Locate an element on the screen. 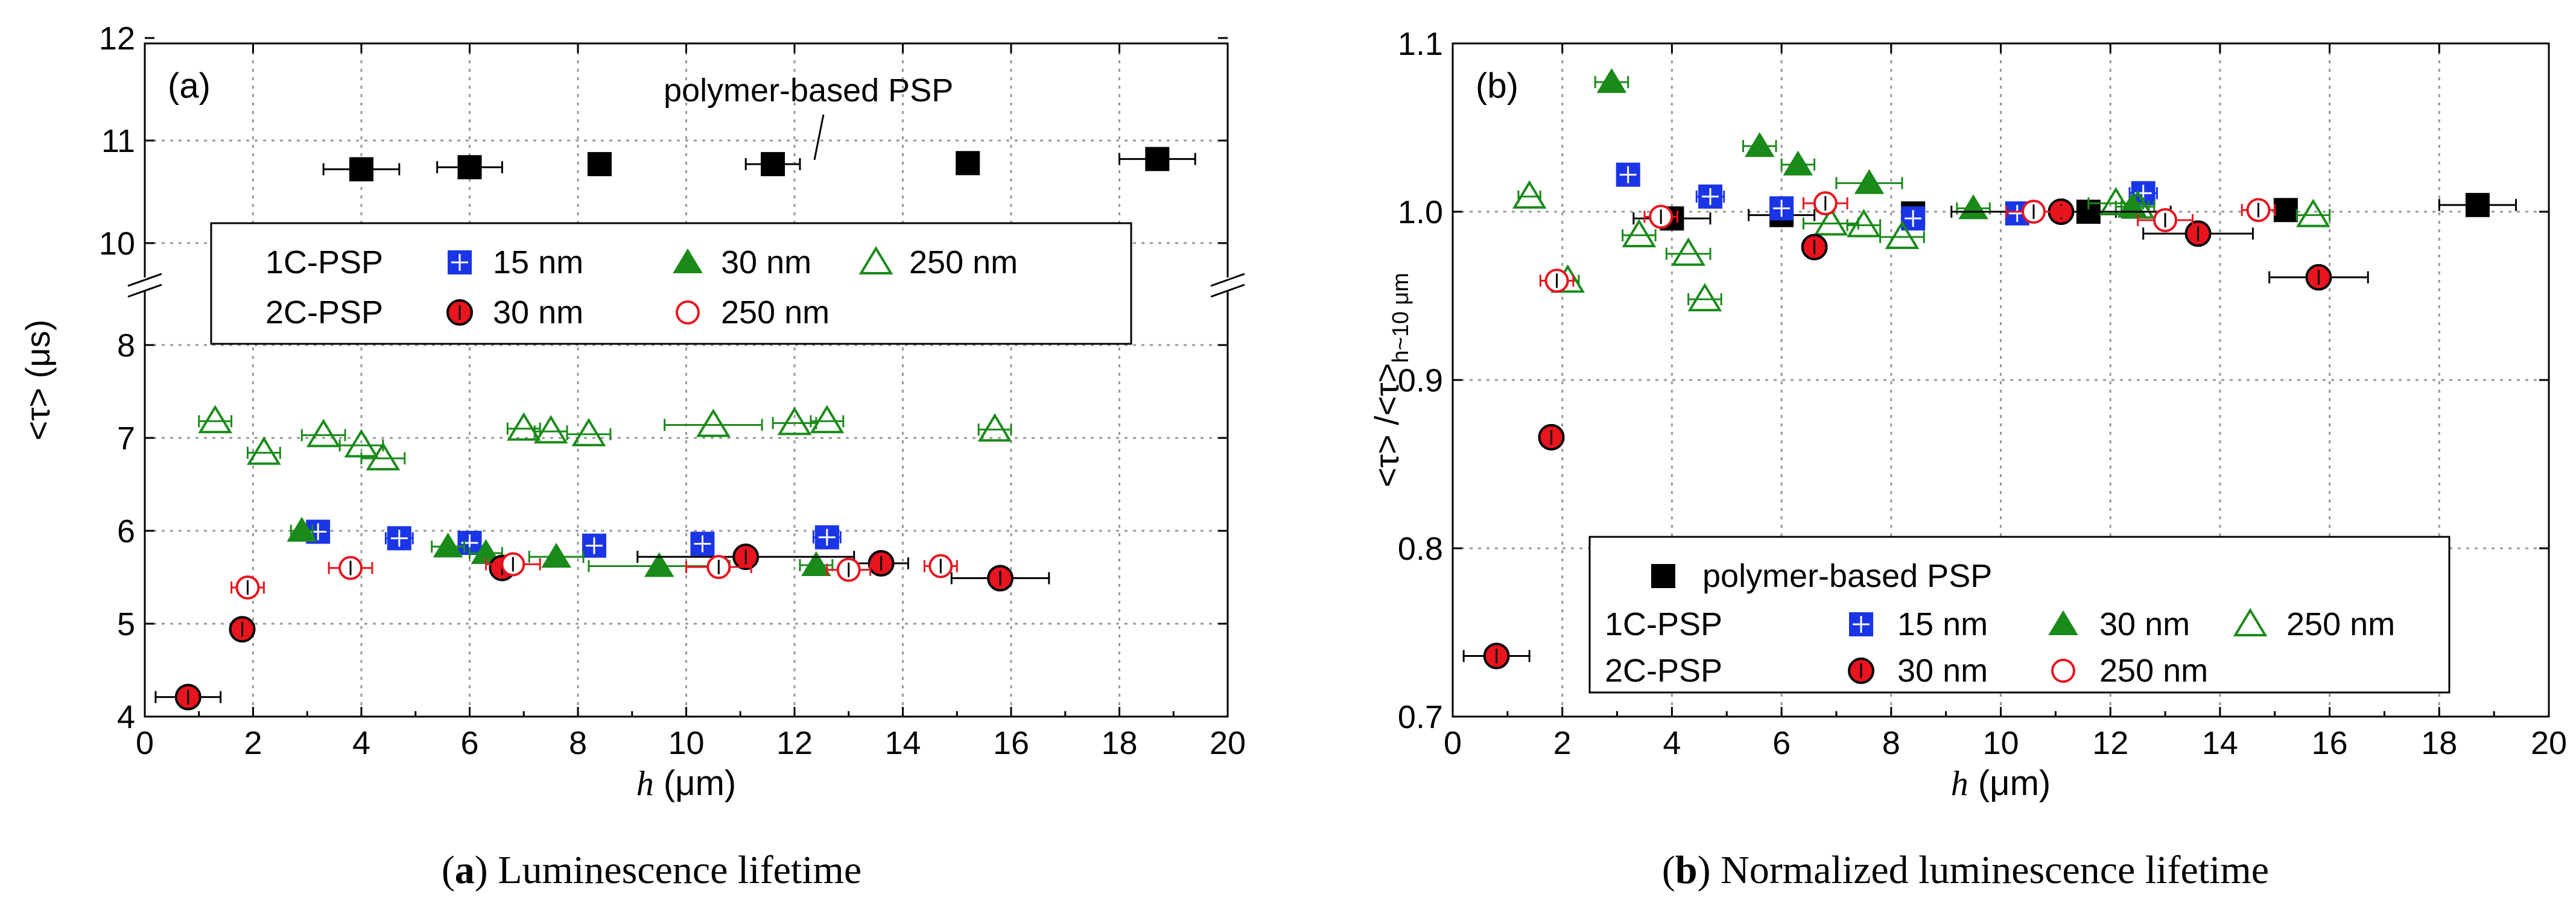  panel-label: (b) is located at coordinates (1497, 86).